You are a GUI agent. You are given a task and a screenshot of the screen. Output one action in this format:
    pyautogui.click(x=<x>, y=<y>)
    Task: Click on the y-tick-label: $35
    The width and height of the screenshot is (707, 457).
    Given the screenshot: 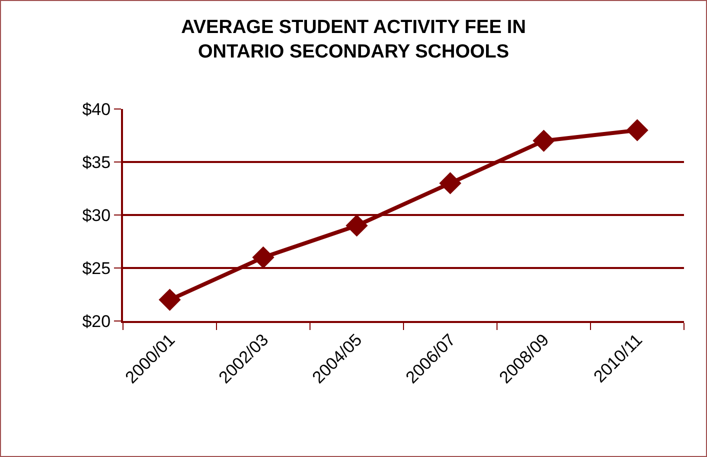 What is the action you would take?
    pyautogui.click(x=96, y=162)
    